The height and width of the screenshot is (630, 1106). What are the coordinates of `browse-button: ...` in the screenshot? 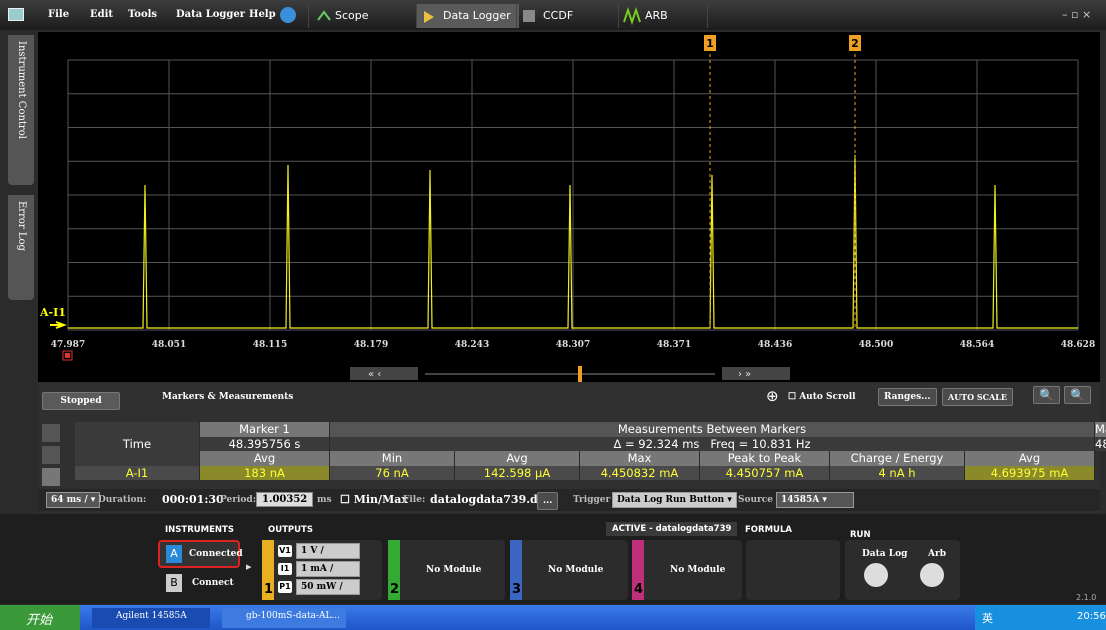 It's located at (548, 501).